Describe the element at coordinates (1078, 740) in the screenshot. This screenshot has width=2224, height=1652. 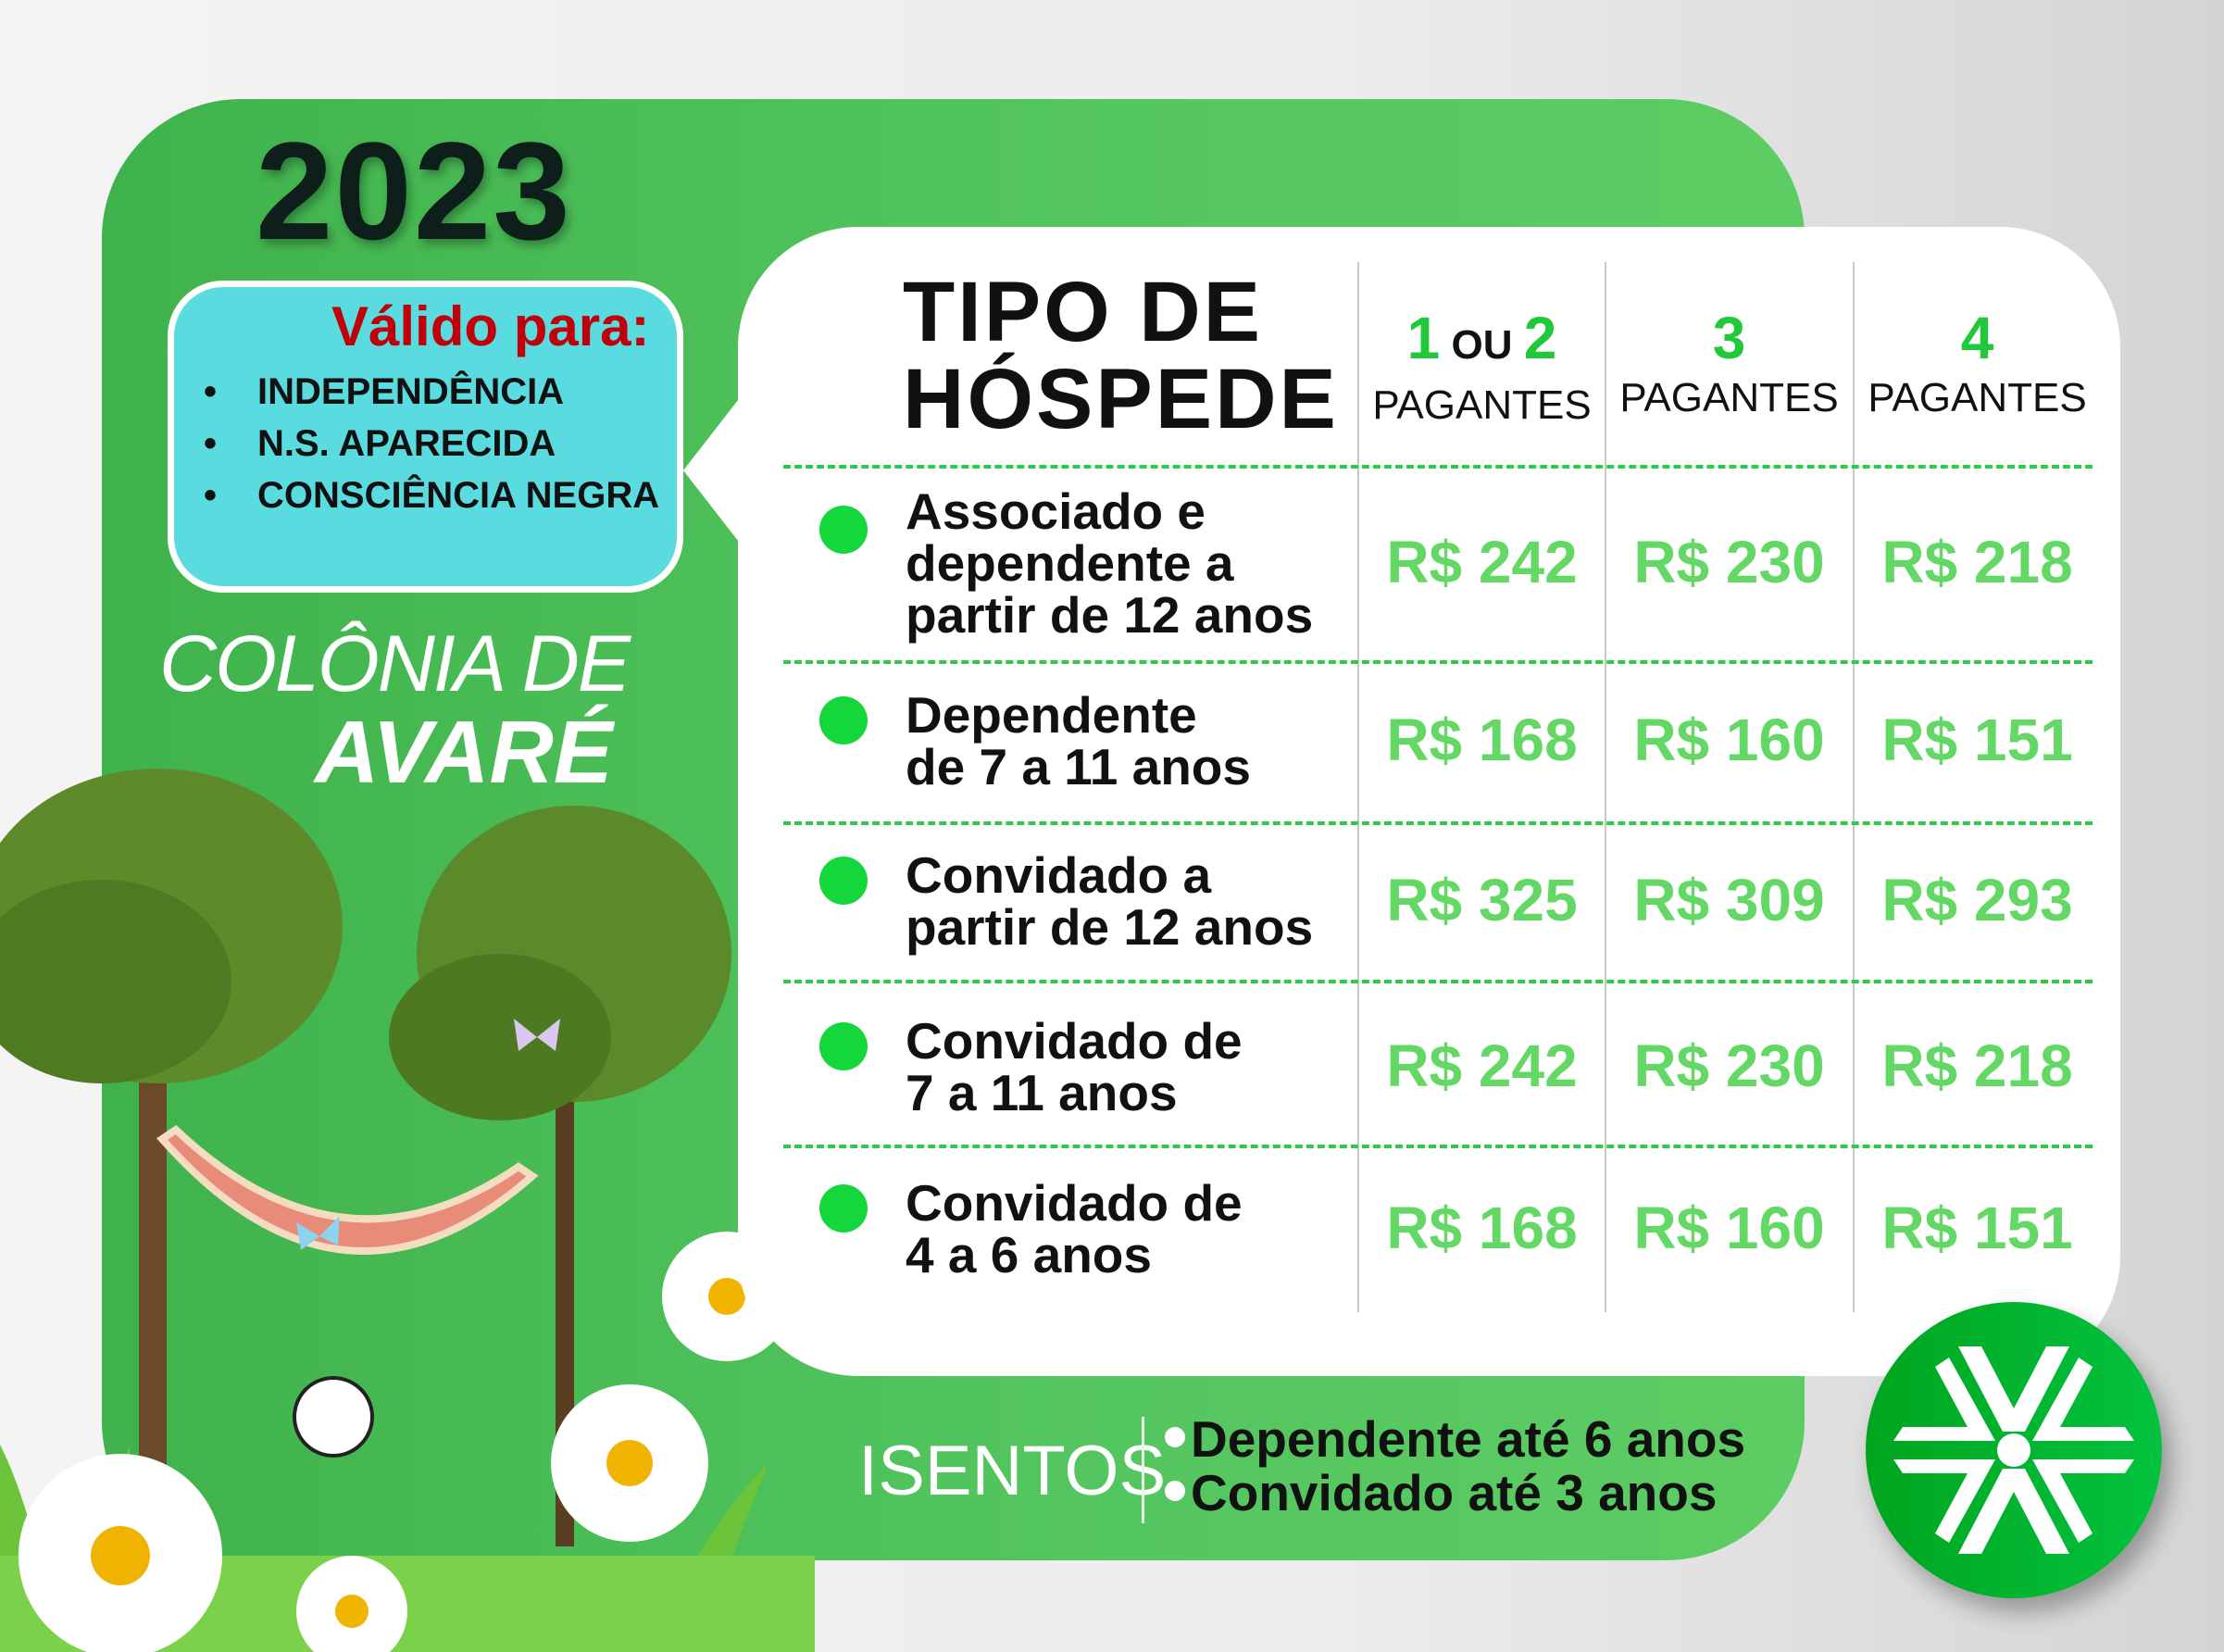
I see `guest-type-label: Dependente de 7 a 11 anos` at that location.